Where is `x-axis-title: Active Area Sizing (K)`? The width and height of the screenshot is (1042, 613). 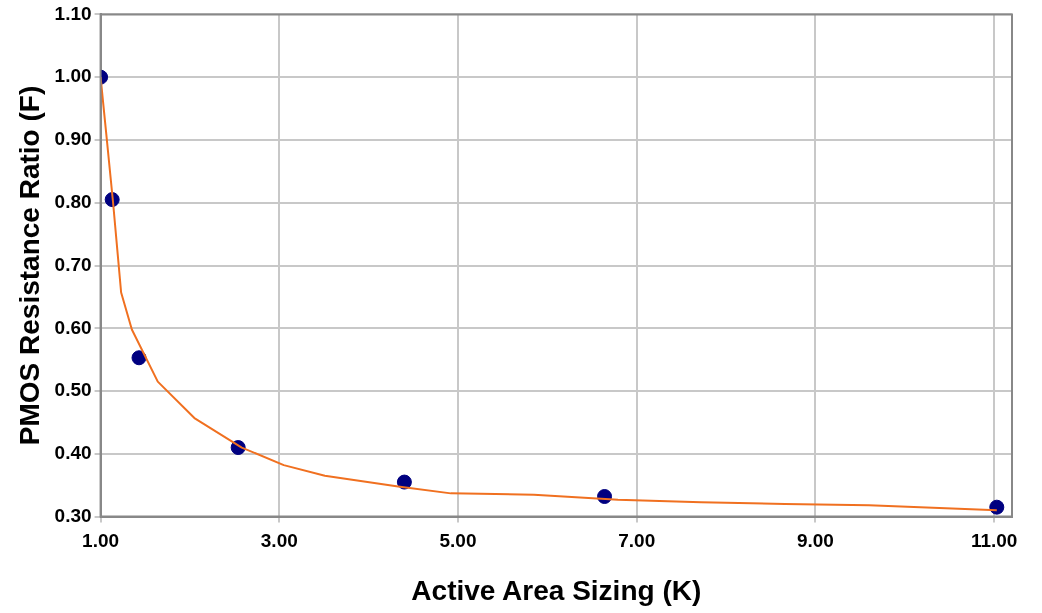
x-axis-title: Active Area Sizing (K) is located at coordinates (556, 590).